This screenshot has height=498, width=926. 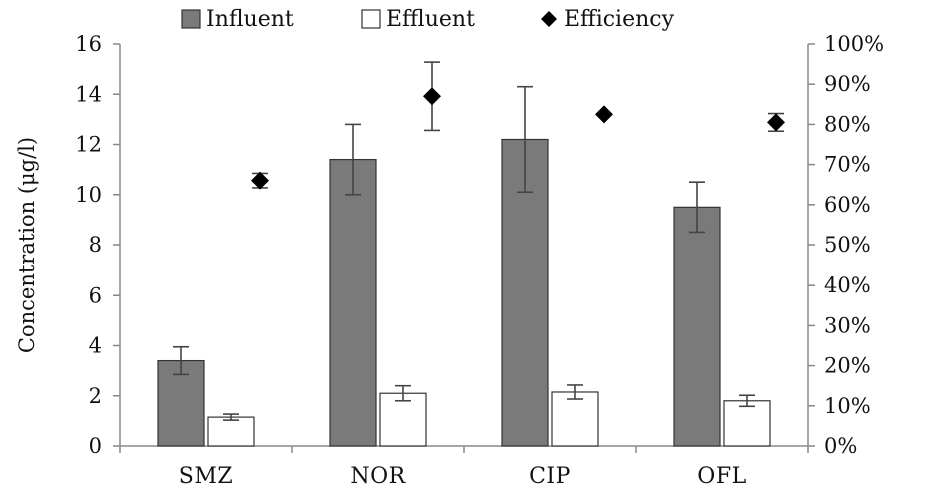 What do you see at coordinates (181, 360) in the screenshot?
I see `error-bar-influent-smz` at bounding box center [181, 360].